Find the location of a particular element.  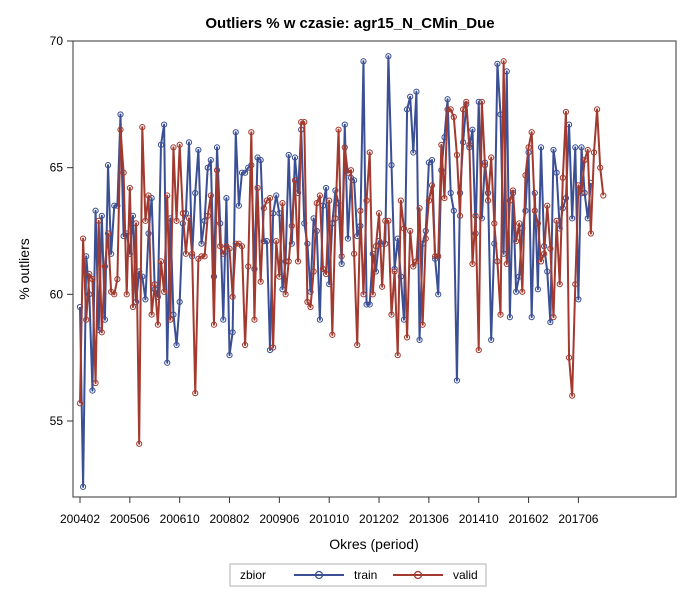

x-tick-label: 200610 is located at coordinates (180, 519).